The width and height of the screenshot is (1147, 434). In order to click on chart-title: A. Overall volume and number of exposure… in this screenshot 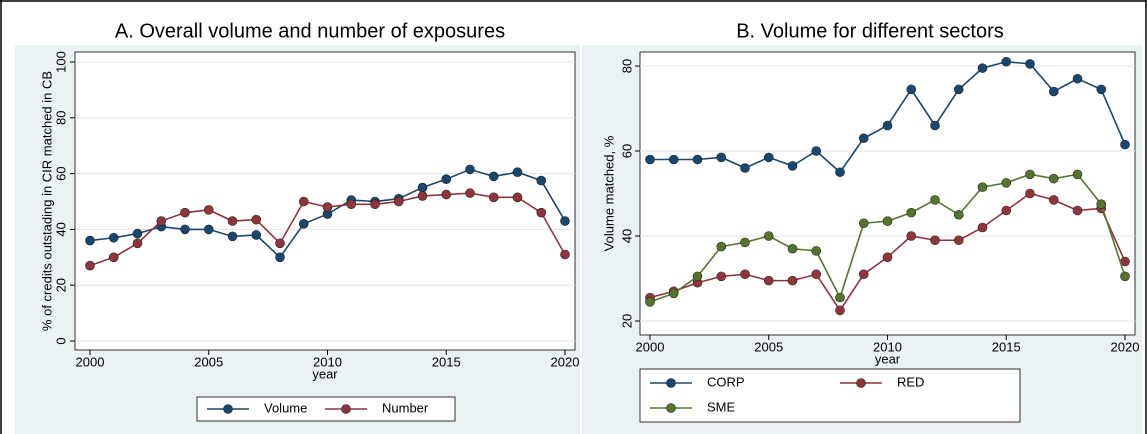, I will do `click(310, 31)`.